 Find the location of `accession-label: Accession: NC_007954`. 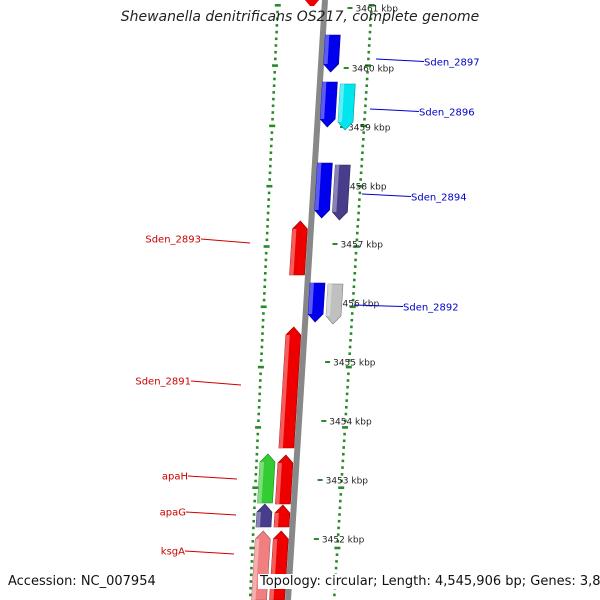

accession-label: Accession: NC_007954 is located at coordinates (82, 581).